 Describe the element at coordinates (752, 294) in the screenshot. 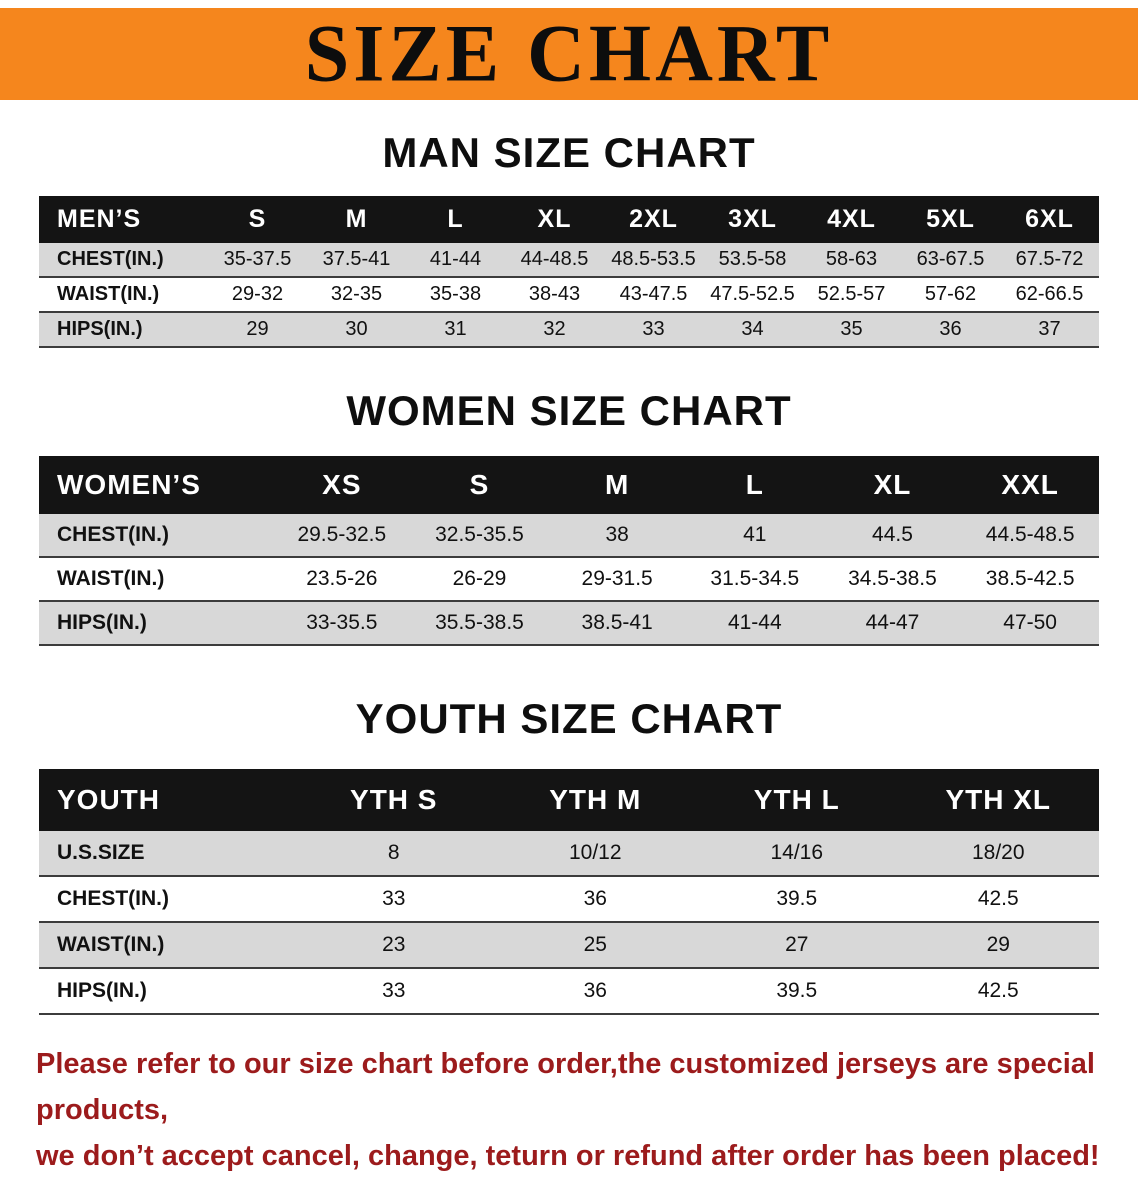

I see `size-value-cell: 47.5-52.5` at that location.